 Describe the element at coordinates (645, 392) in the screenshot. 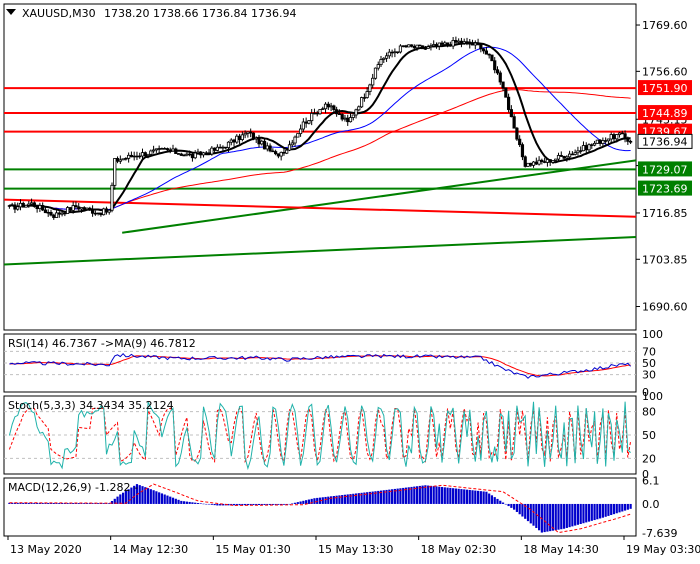

I see `rsi-tick-label: 0` at that location.